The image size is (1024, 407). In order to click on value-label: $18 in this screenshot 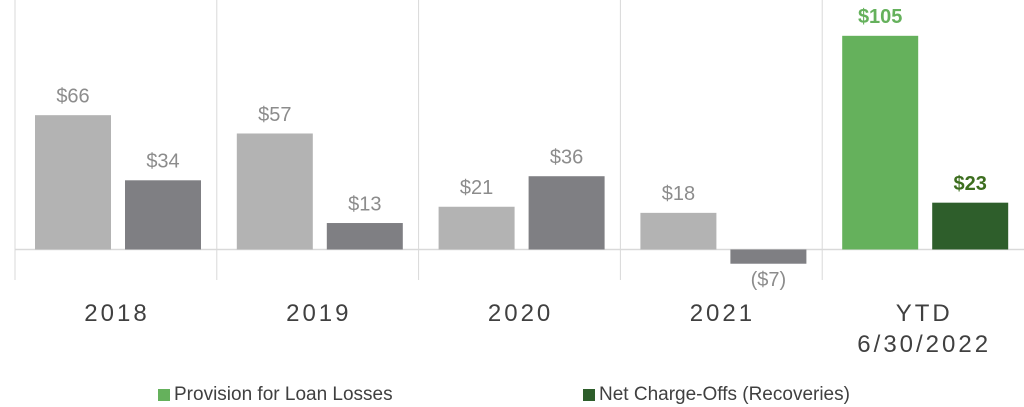, I will do `click(678, 194)`.